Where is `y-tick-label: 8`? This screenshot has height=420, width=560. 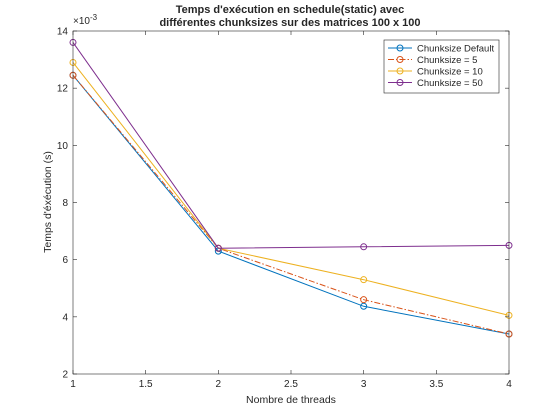 y-tick-label: 8 is located at coordinates (65, 203).